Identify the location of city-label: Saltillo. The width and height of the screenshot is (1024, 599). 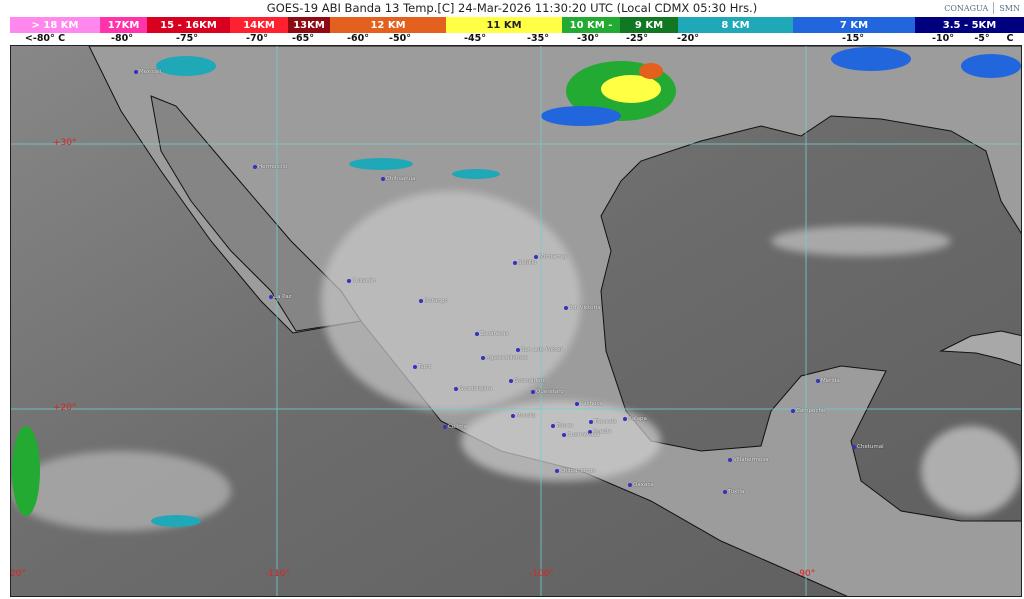
(525, 263).